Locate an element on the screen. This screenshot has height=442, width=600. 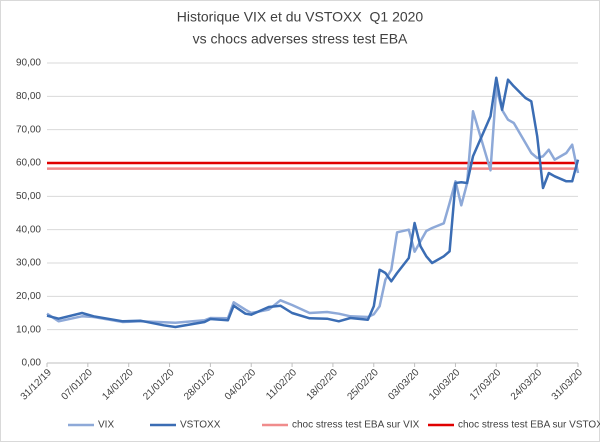
legend-label: choc stress test EBA sur VIX is located at coordinates (356, 425).